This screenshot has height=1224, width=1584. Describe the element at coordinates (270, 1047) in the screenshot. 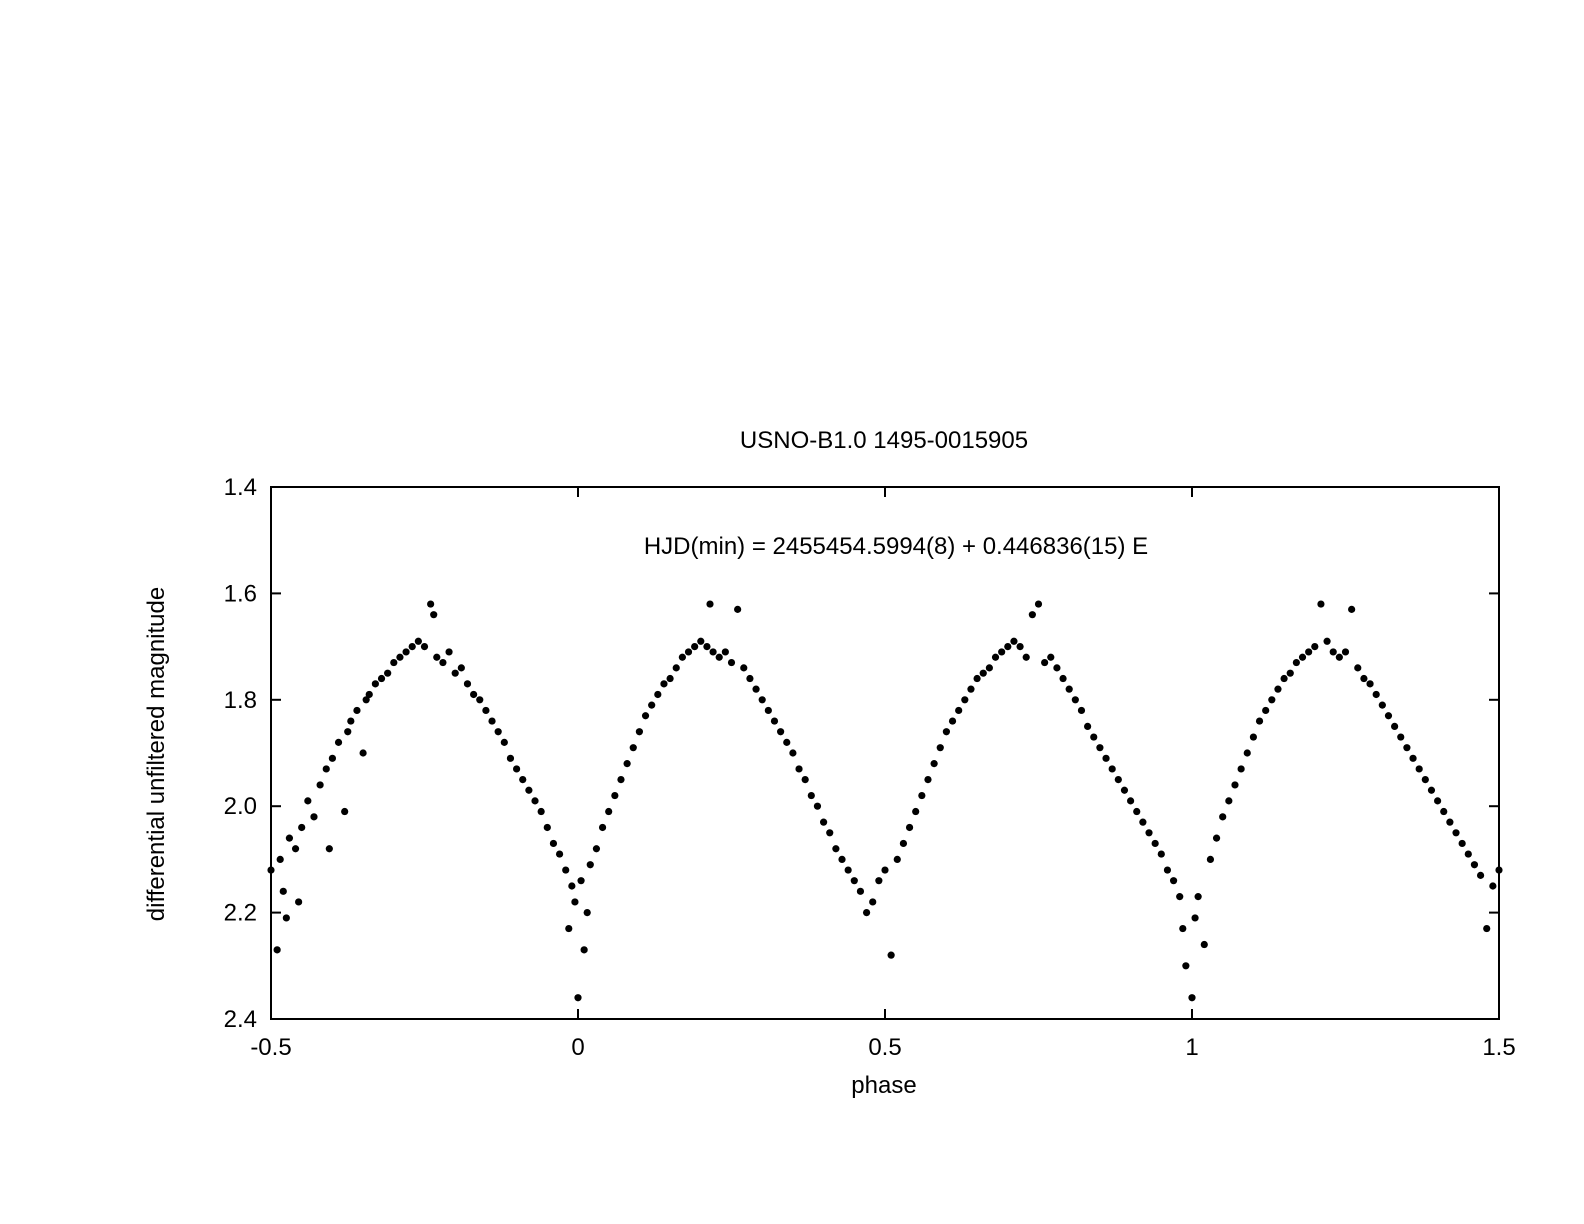

I see `x-tick-label: -0.5` at that location.